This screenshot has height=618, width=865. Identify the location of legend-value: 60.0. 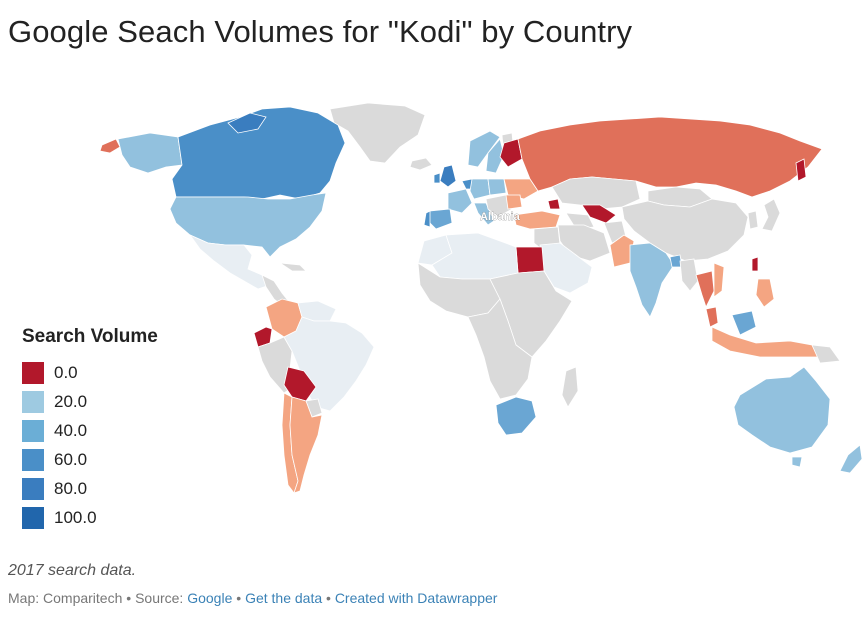
(71, 459).